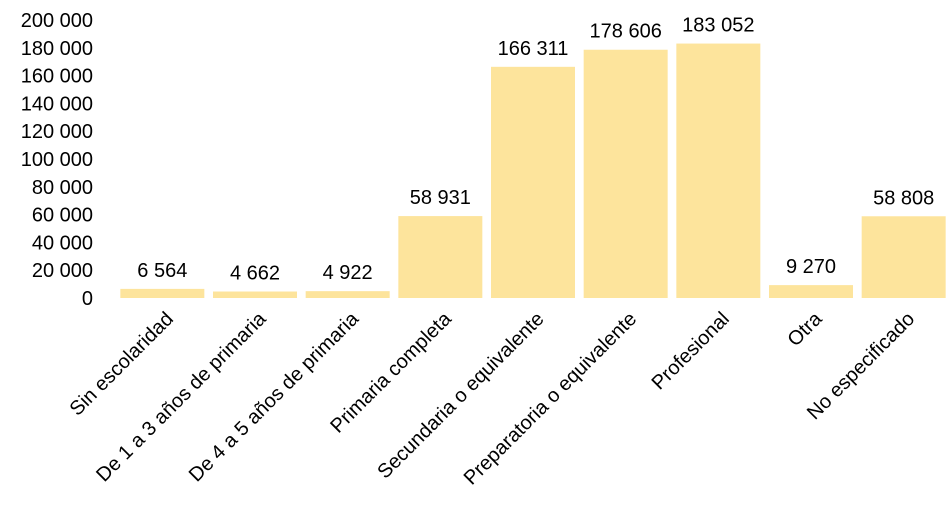 This screenshot has height=516, width=950. I want to click on y-tick-label: 0, so click(87, 299).